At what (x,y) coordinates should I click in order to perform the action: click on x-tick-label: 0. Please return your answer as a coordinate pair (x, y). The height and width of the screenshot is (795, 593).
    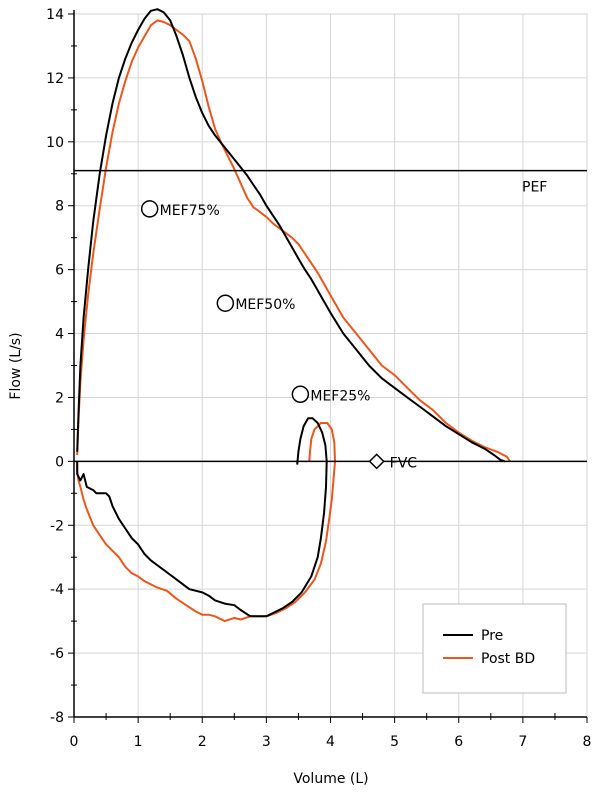
    Looking at the image, I should click on (74, 742).